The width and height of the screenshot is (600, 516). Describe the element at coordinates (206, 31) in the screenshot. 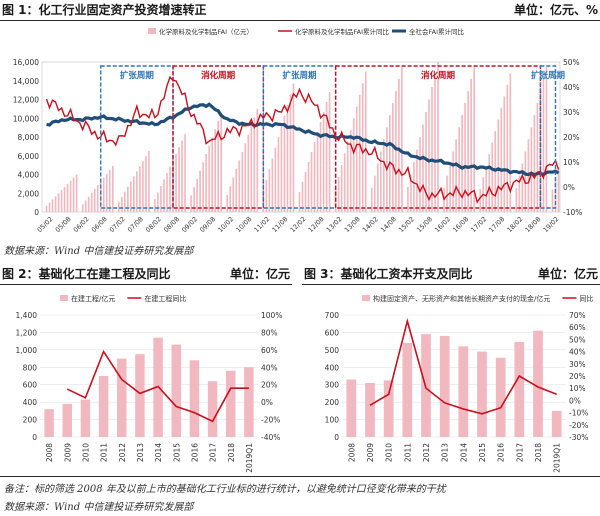

I see `chart1-legend-label: 化学原料及化学制品FAI（亿元）` at that location.